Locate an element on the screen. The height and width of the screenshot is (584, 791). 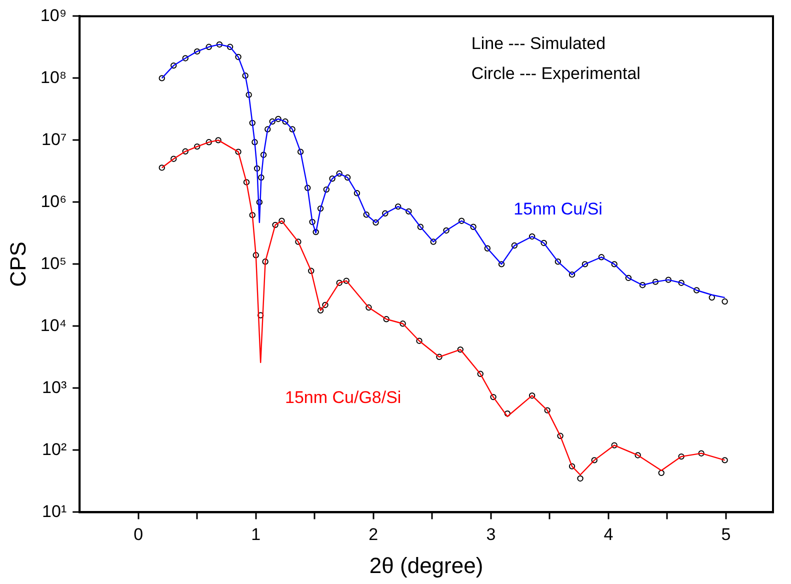
x-tick-label: 4 is located at coordinates (609, 534).